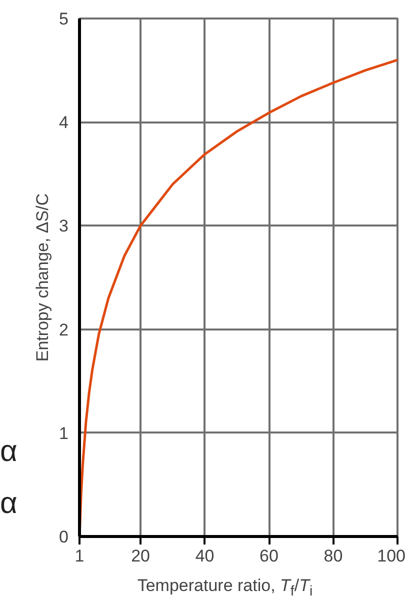 Image resolution: width=405 pixels, height=606 pixels. Describe the element at coordinates (79, 556) in the screenshot. I see `x-tick-label: 1` at that location.